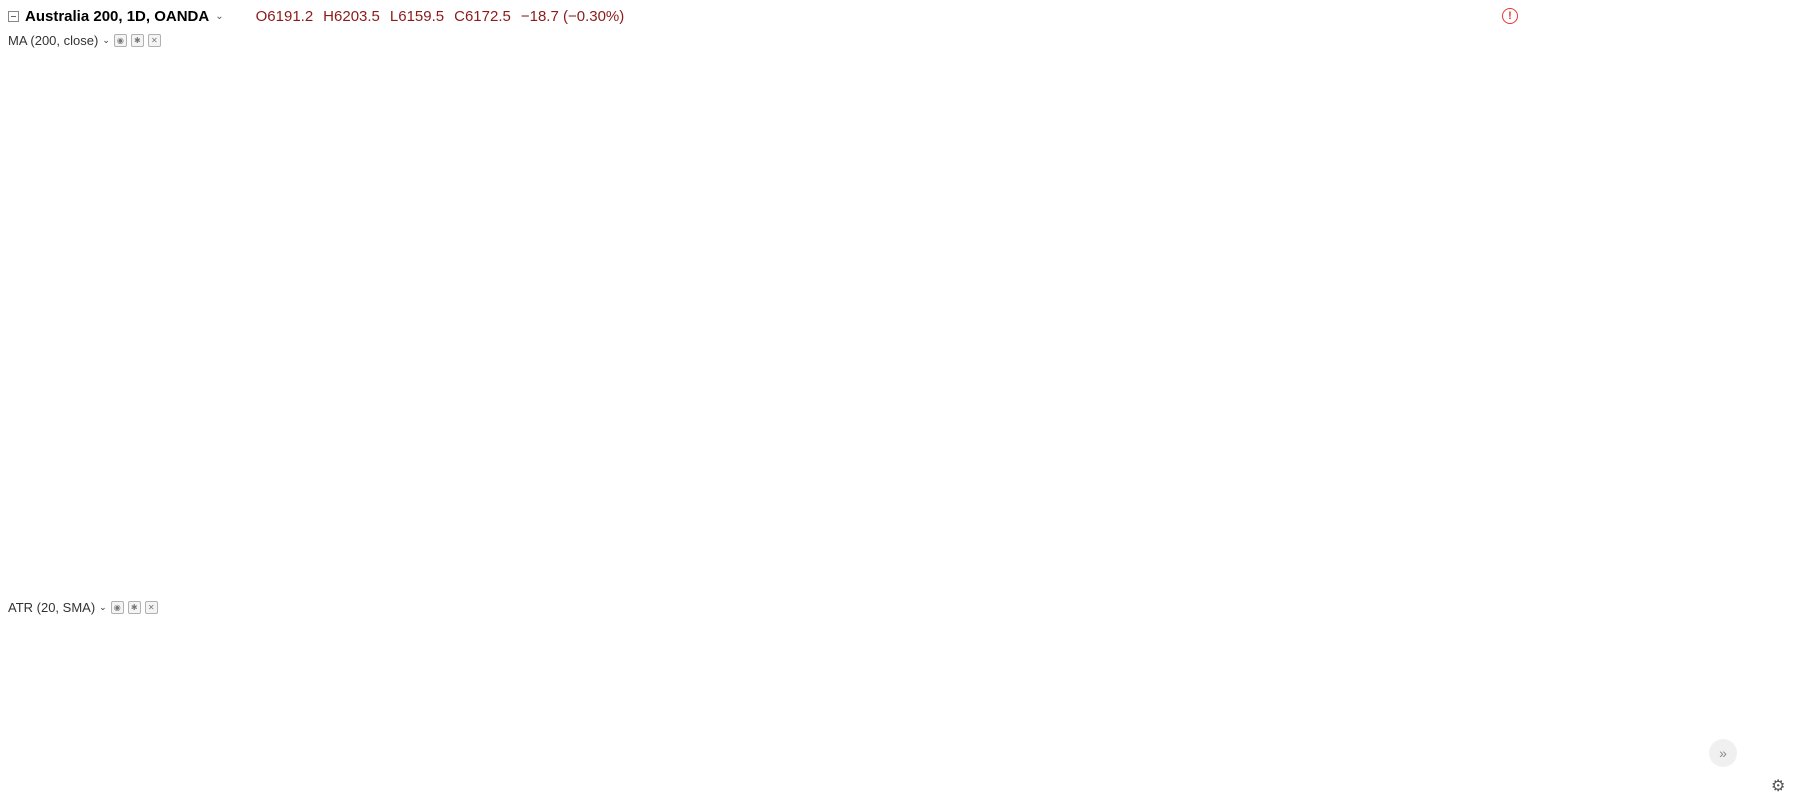  What do you see at coordinates (13, 16) in the screenshot?
I see `collapse-icon` at bounding box center [13, 16].